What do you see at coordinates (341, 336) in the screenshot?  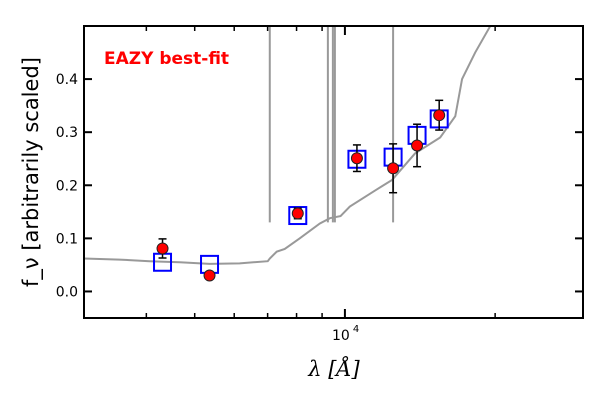 I see `x-tick-label: 10` at bounding box center [341, 336].